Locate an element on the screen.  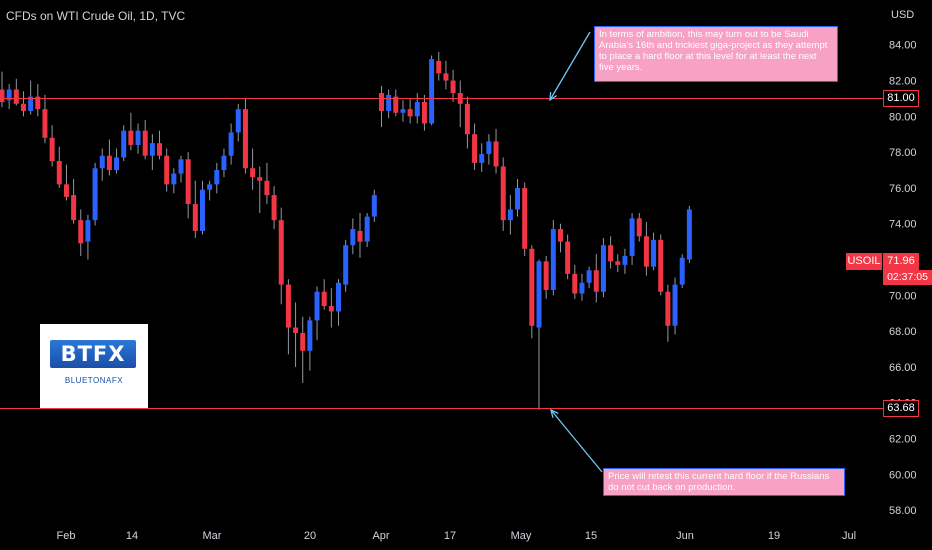
y-tick-label: 60.00 is located at coordinates (903, 475).